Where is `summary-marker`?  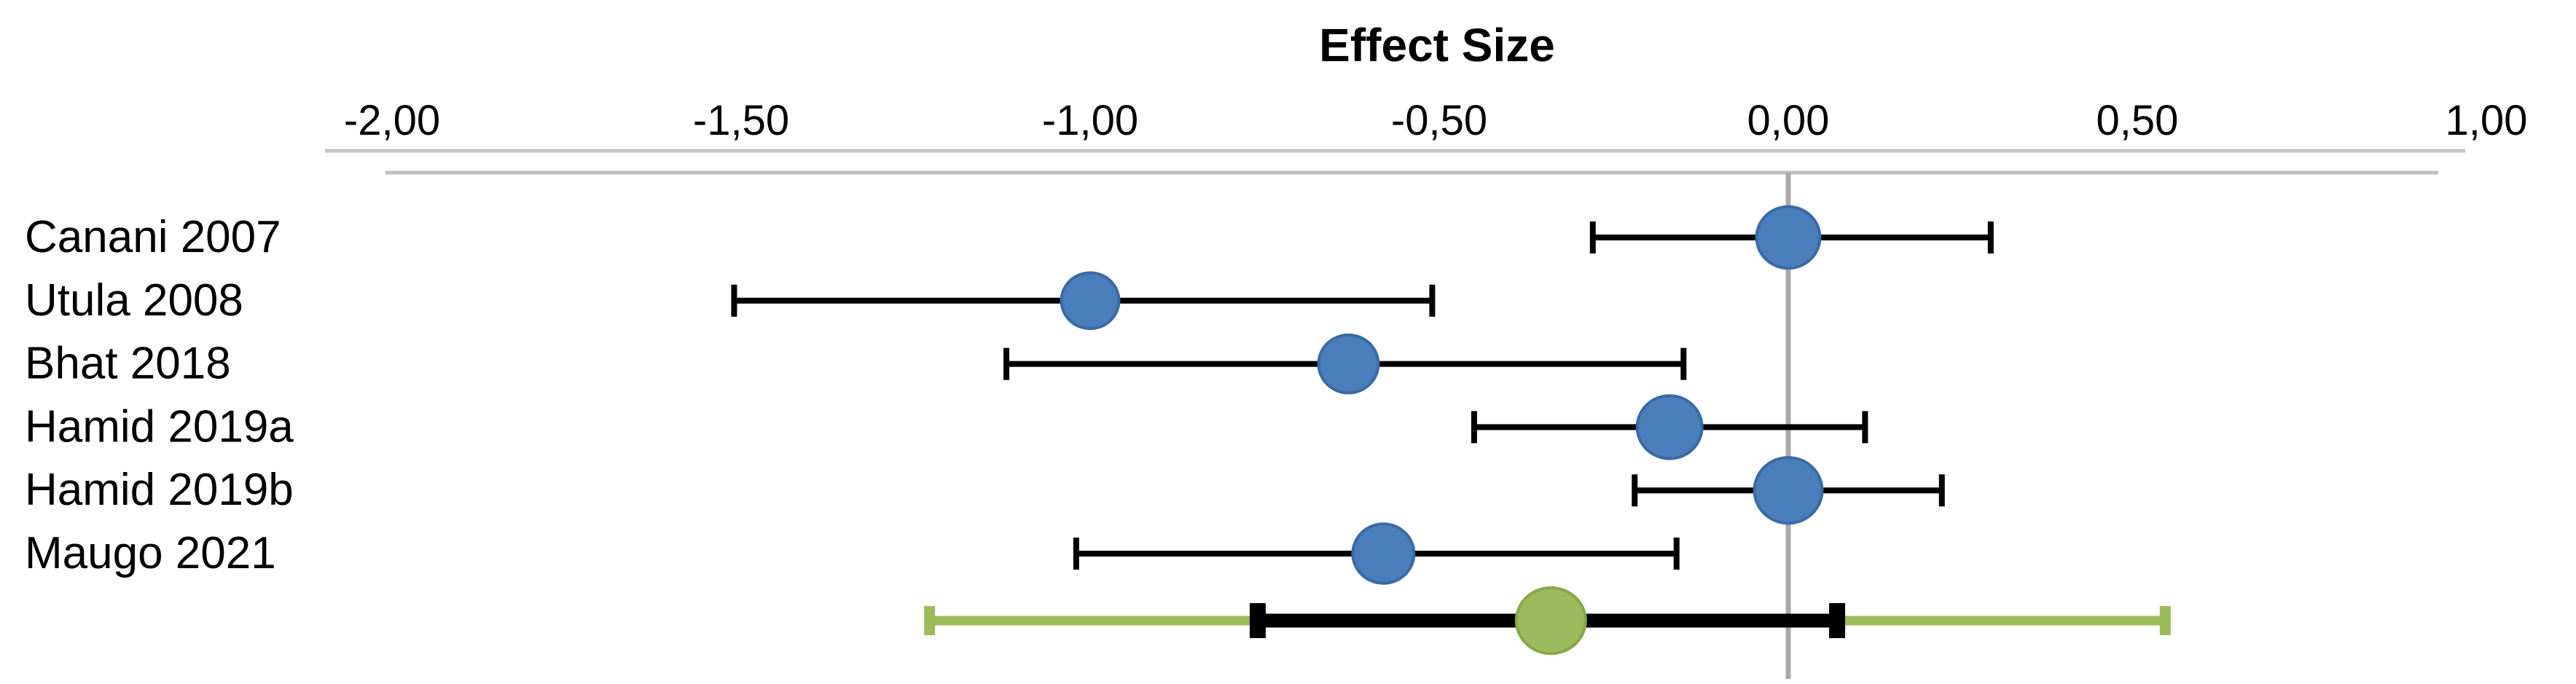 summary-marker is located at coordinates (1550, 621).